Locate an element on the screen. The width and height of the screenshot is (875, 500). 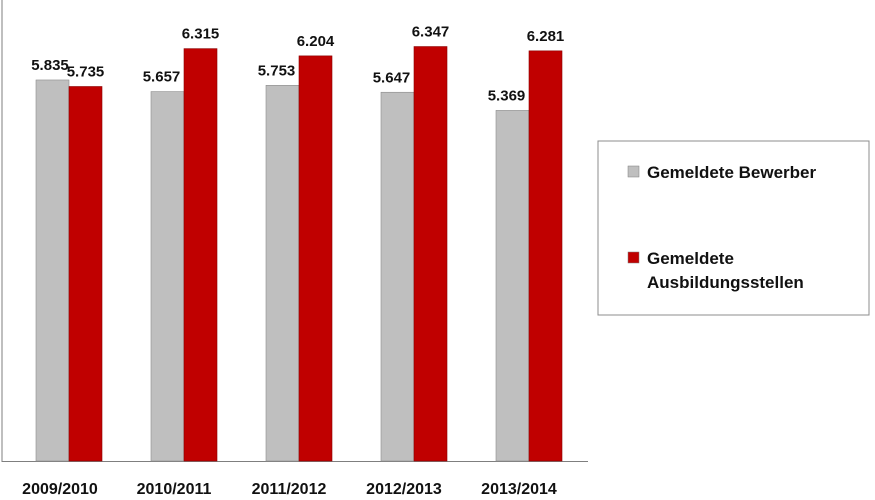
value-label-gemeldete-bewerber-2010-2011: 5.657 is located at coordinates (162, 77).